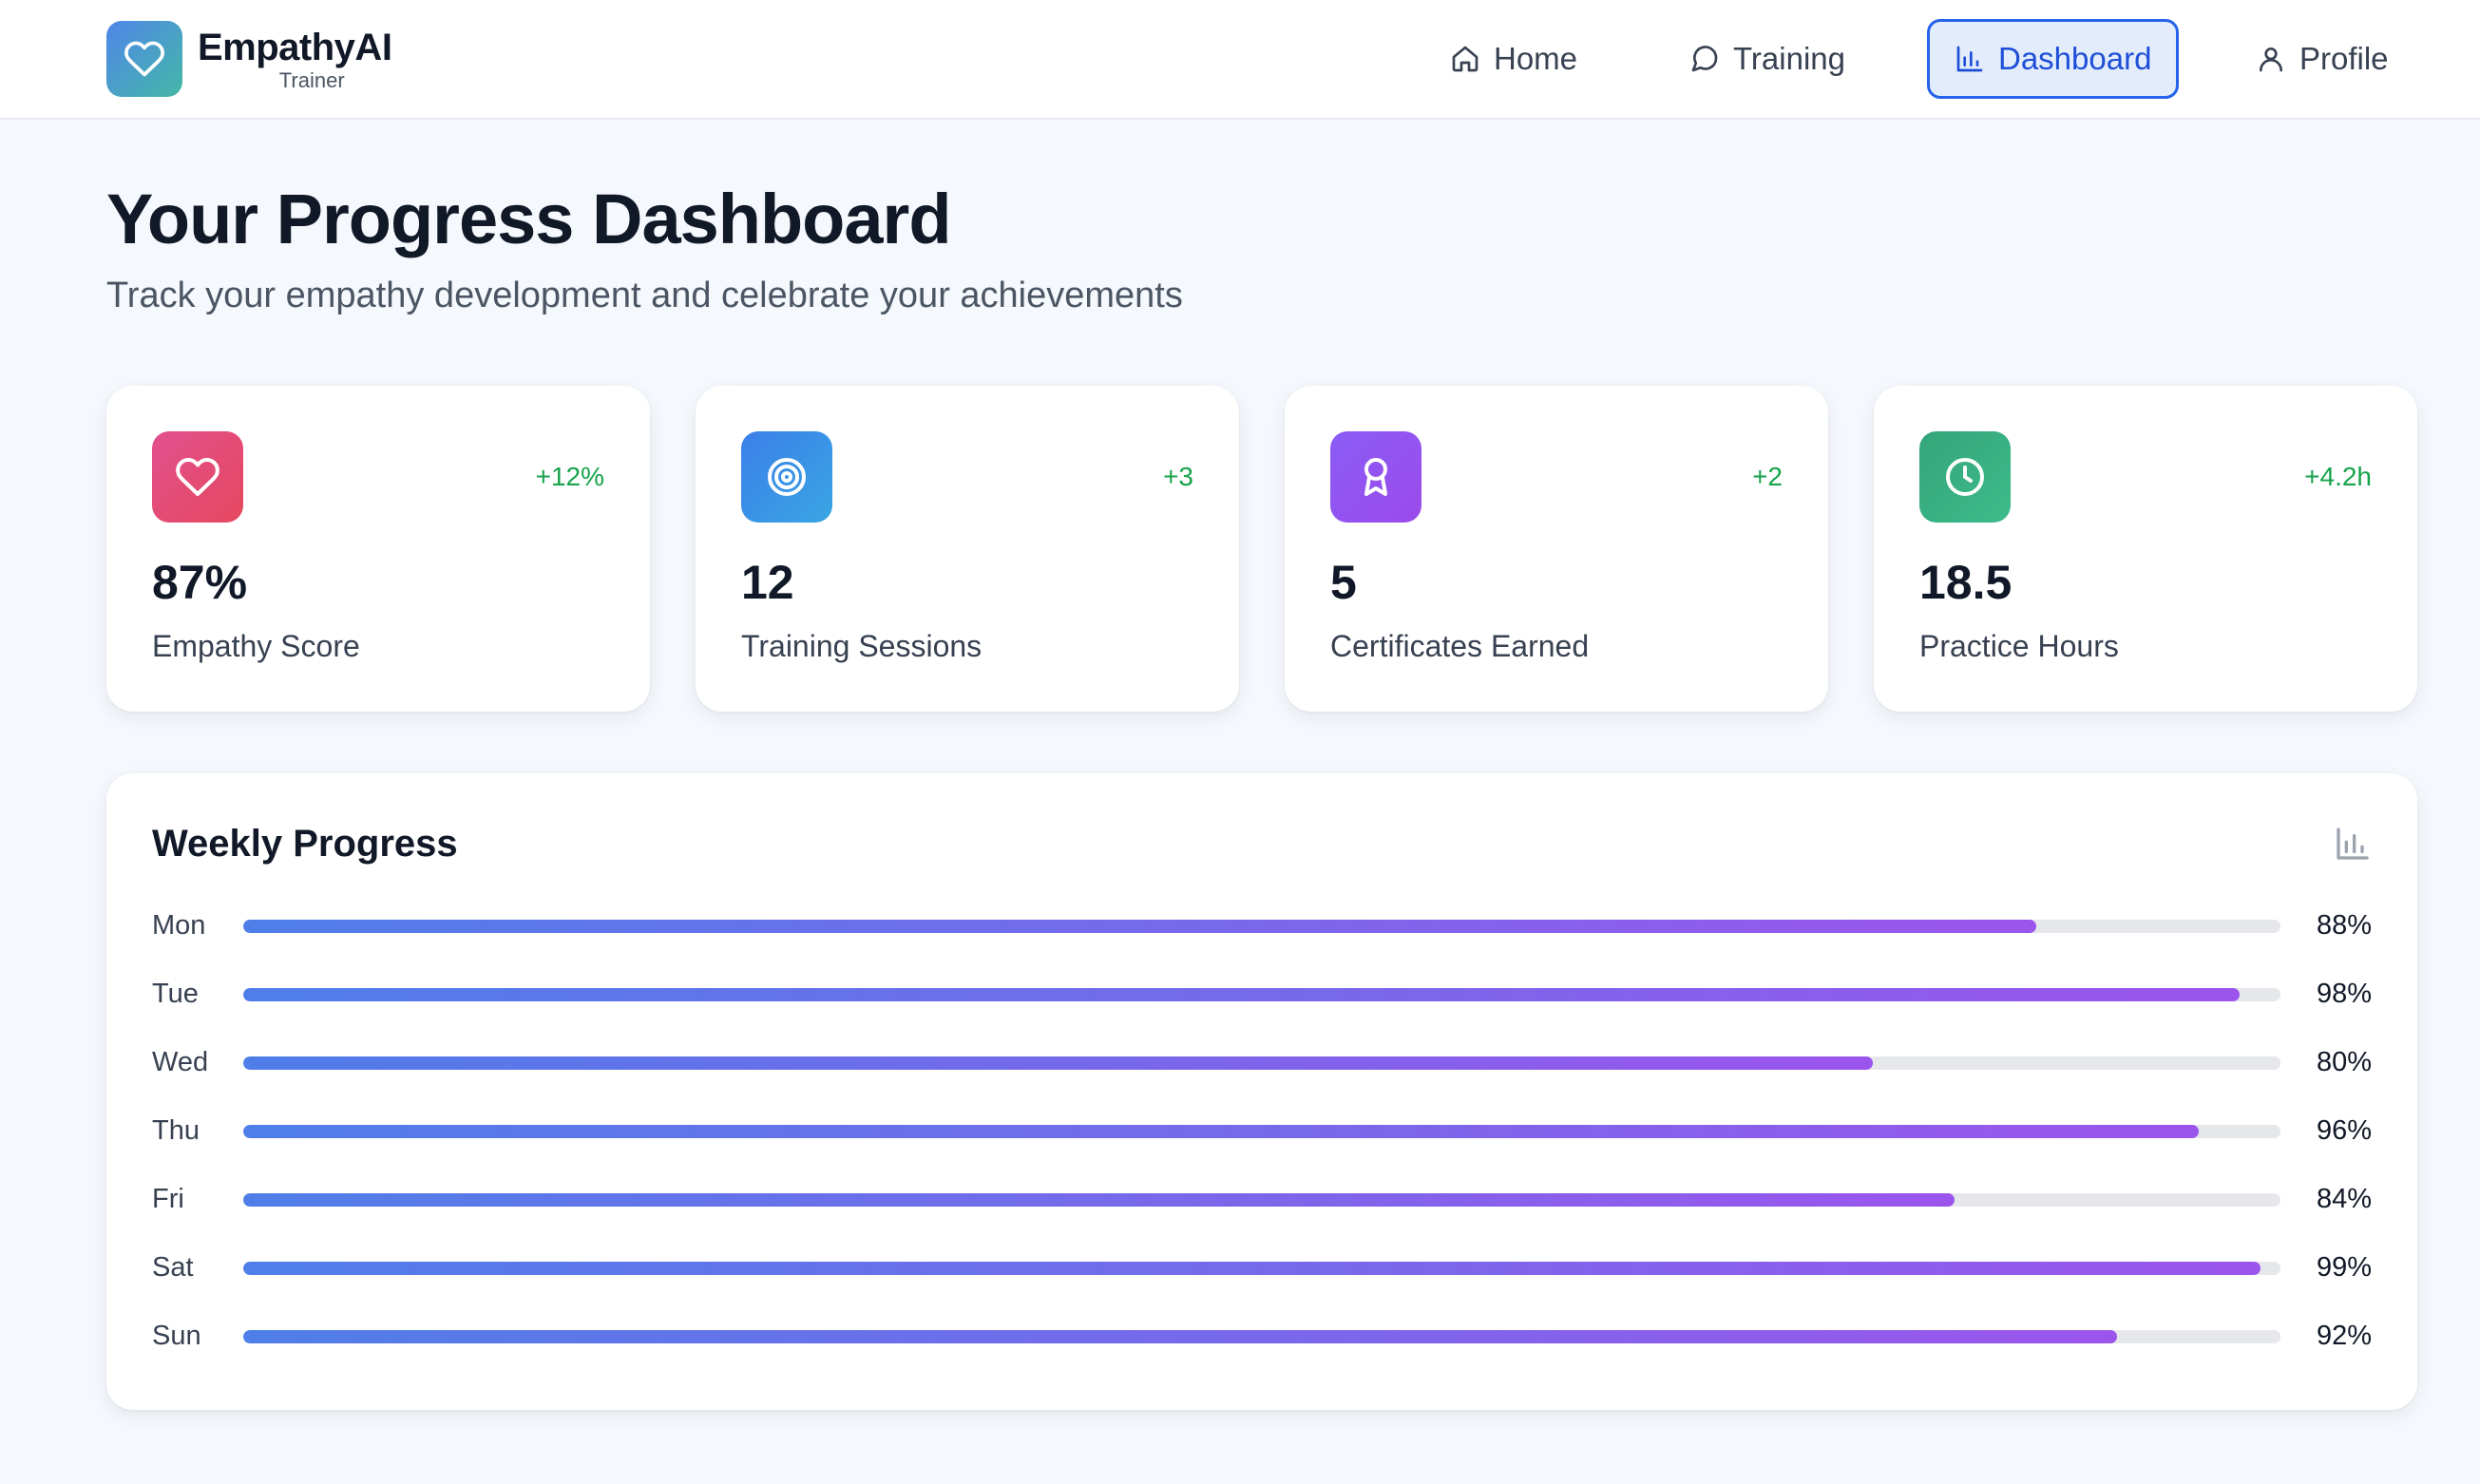 Image resolution: width=2480 pixels, height=1484 pixels. I want to click on progress-row-fri: Fri 84%, so click(1262, 1204).